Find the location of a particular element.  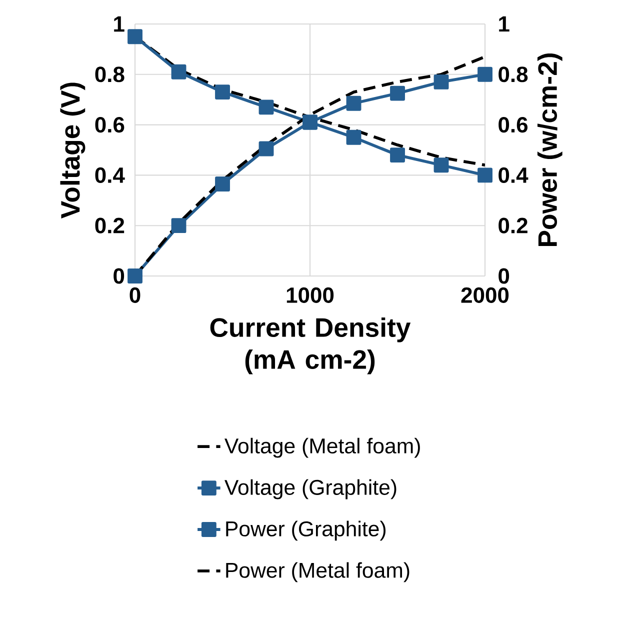

y2-tick-label: 0.6 is located at coordinates (513, 125).